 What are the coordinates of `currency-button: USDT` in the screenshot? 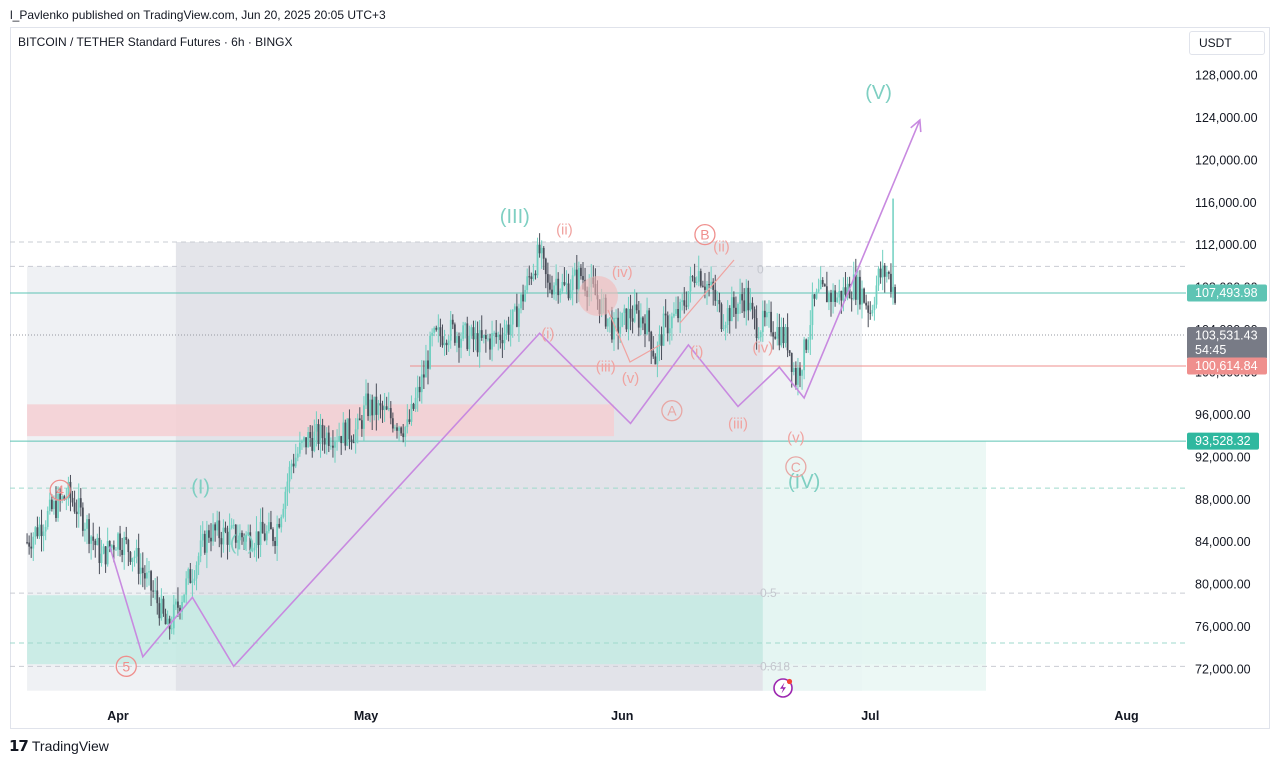 It's located at (1227, 43).